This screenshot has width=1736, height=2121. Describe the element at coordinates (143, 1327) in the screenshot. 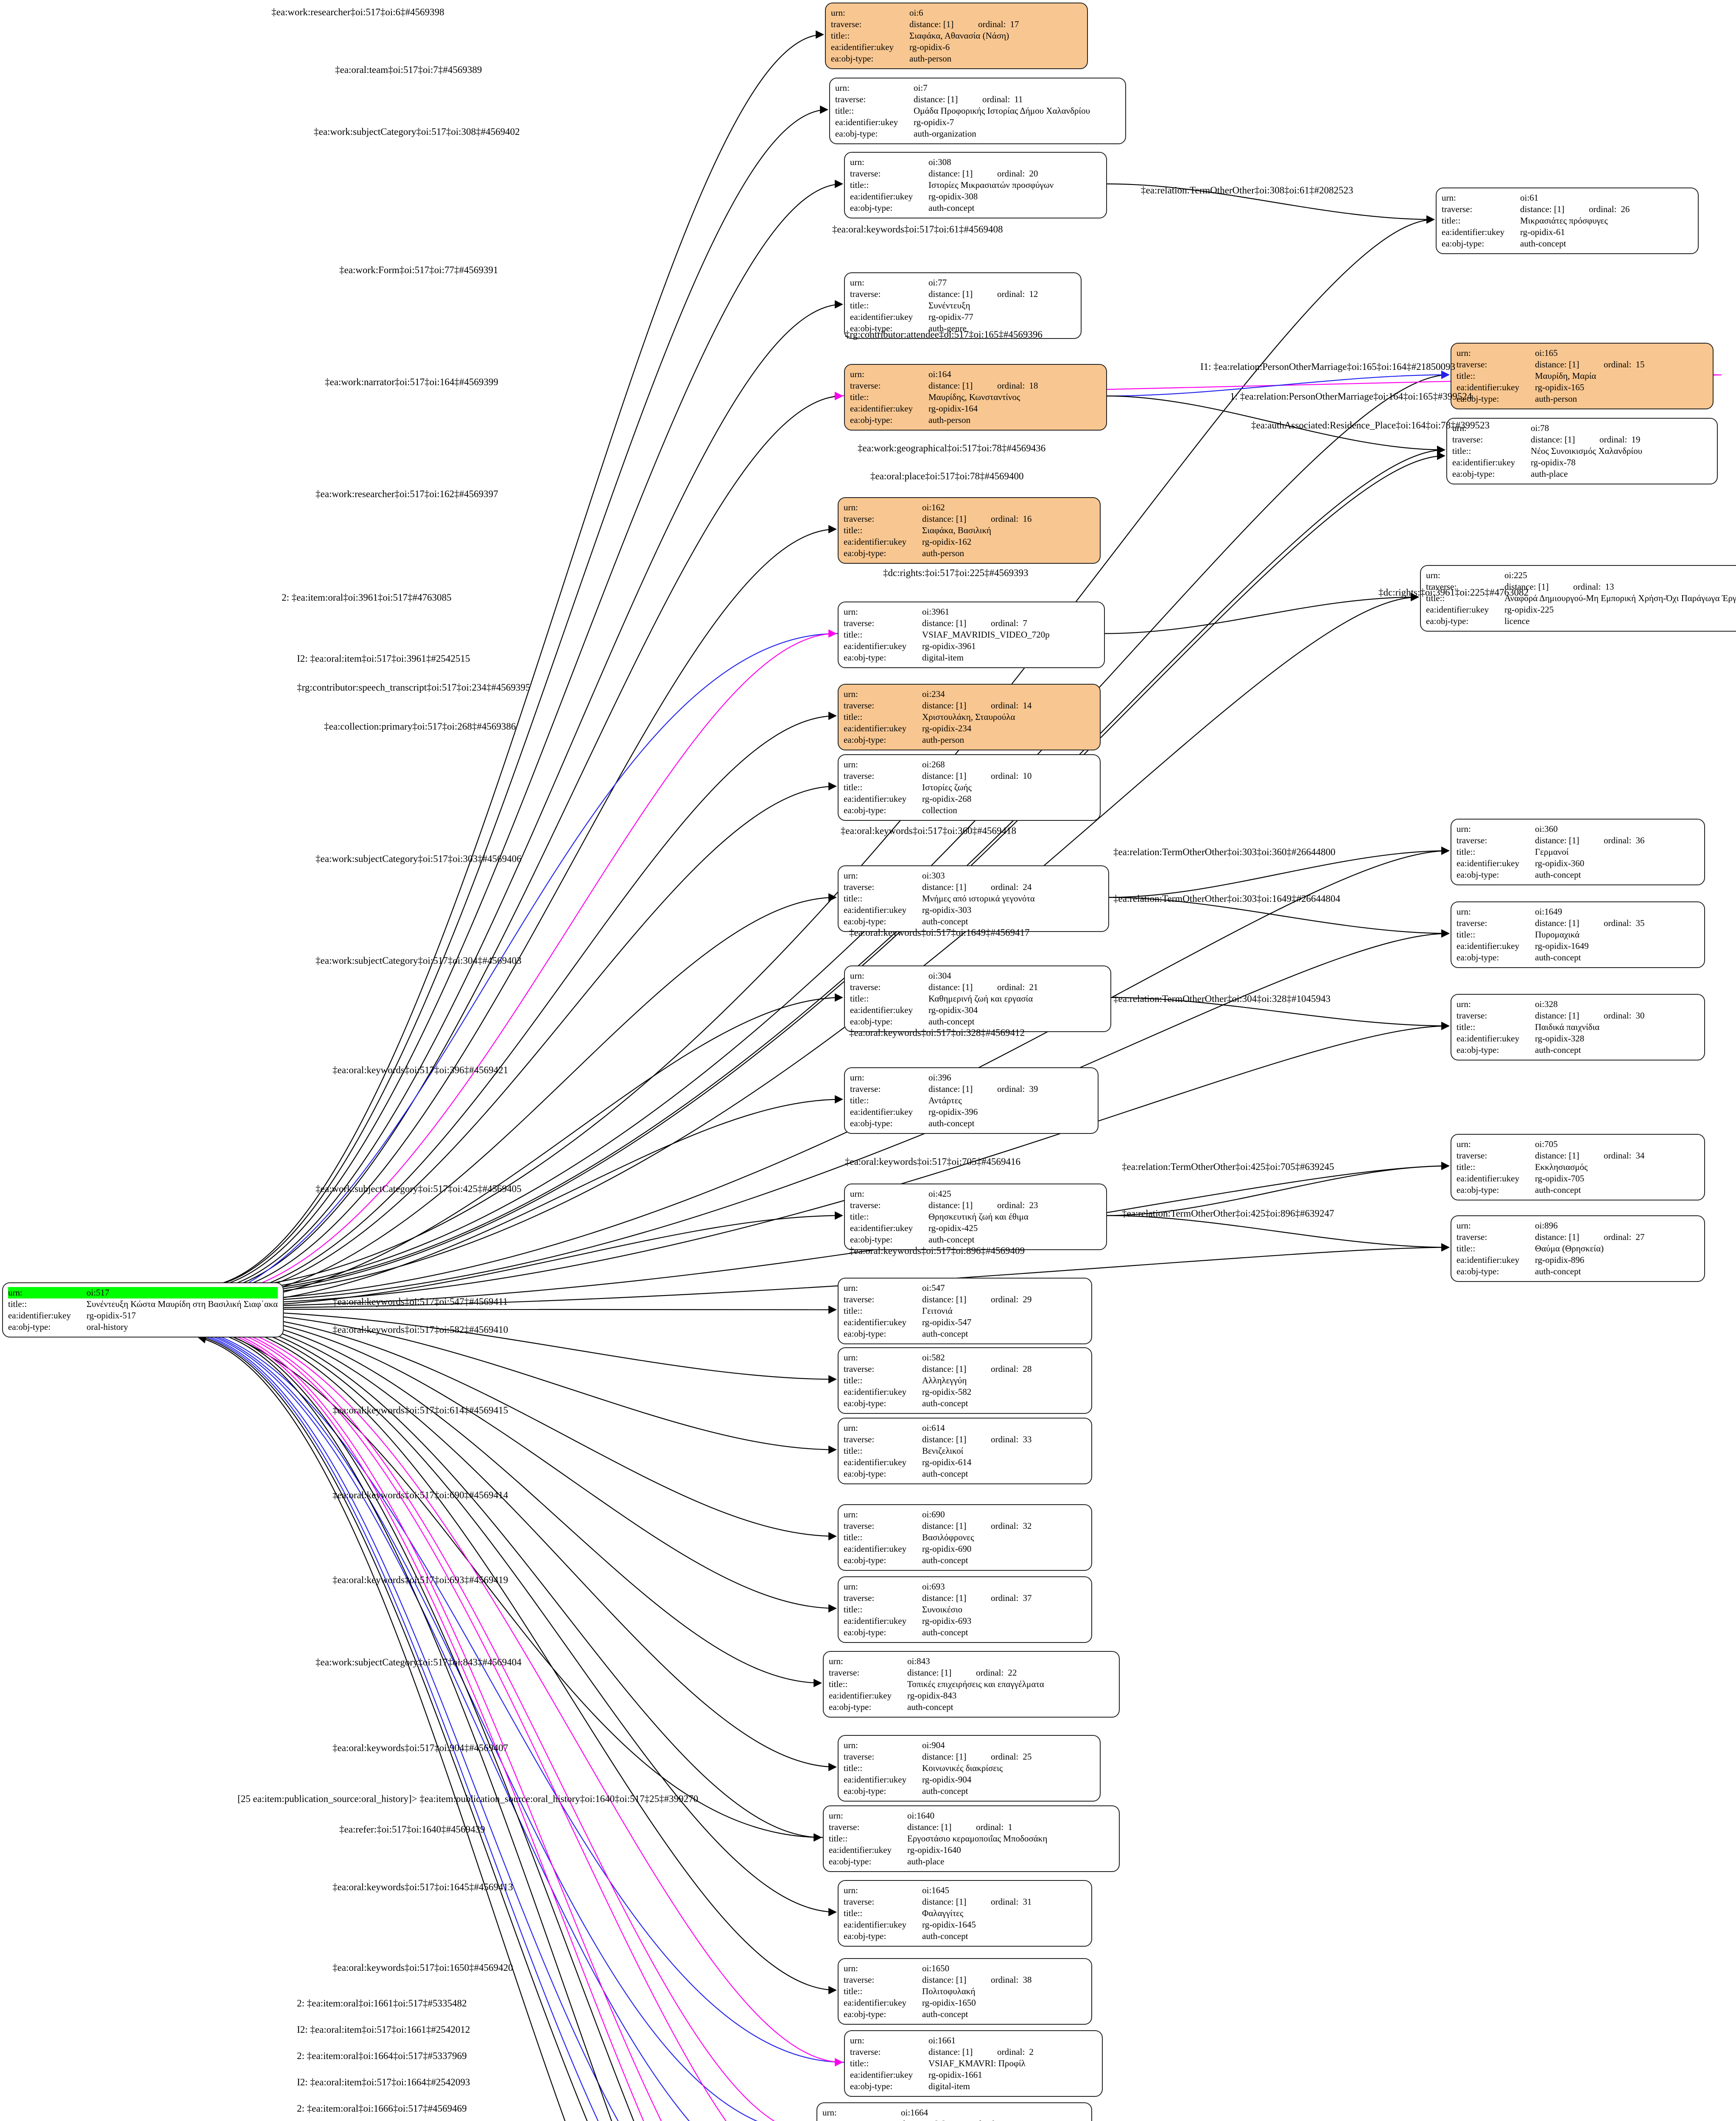

I see `node-field-row: ea:obj-type: oral-history` at that location.